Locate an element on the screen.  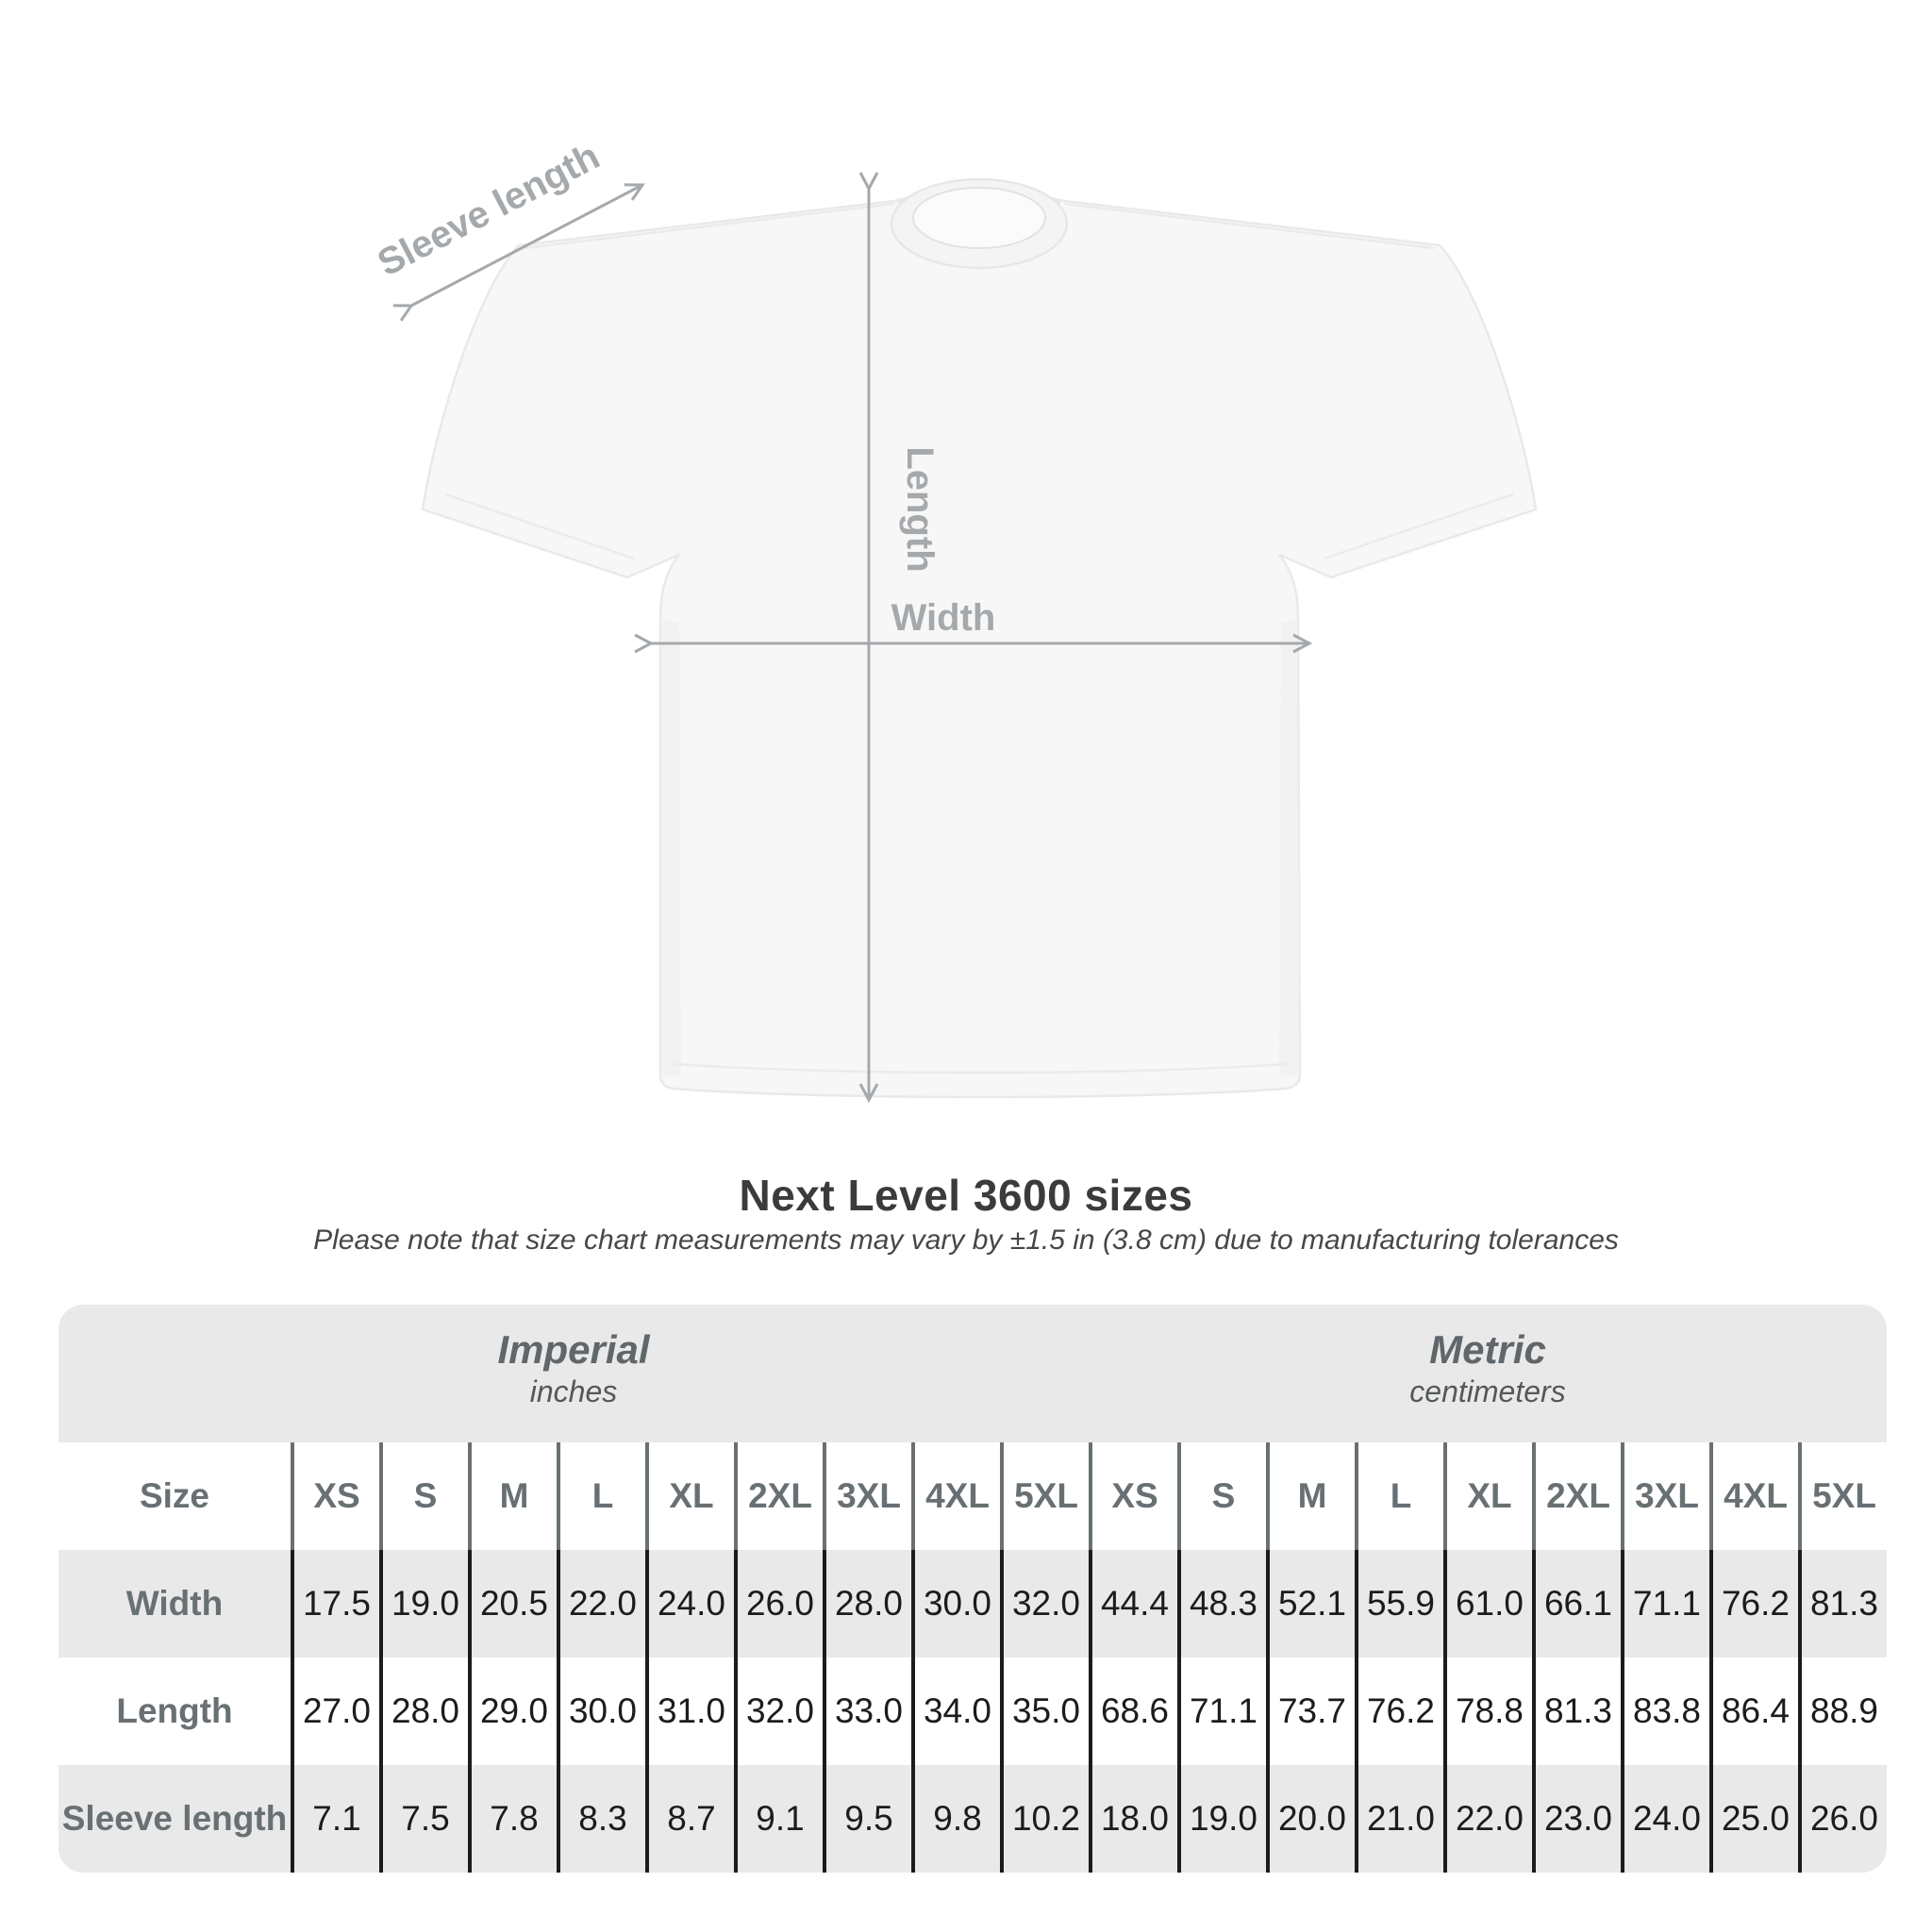
sleeve-length-value-cell: 9.8 is located at coordinates (956, 1819).